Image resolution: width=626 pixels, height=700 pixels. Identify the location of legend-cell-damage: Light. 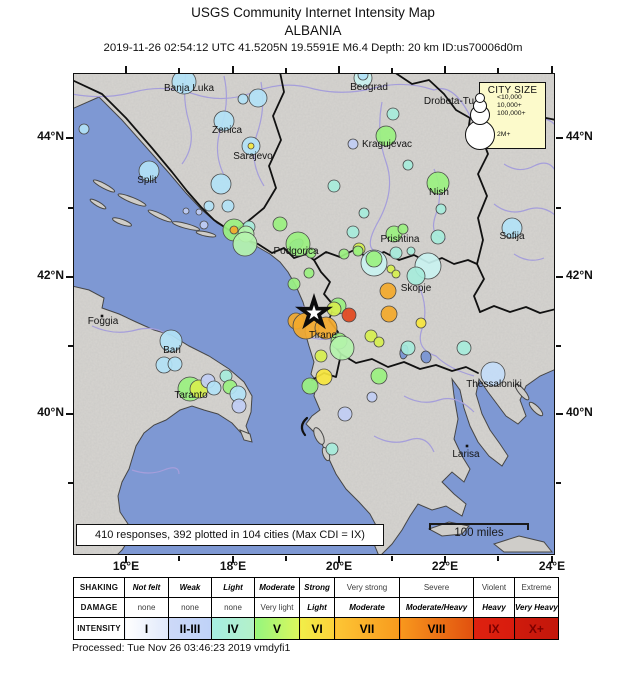
(317, 607).